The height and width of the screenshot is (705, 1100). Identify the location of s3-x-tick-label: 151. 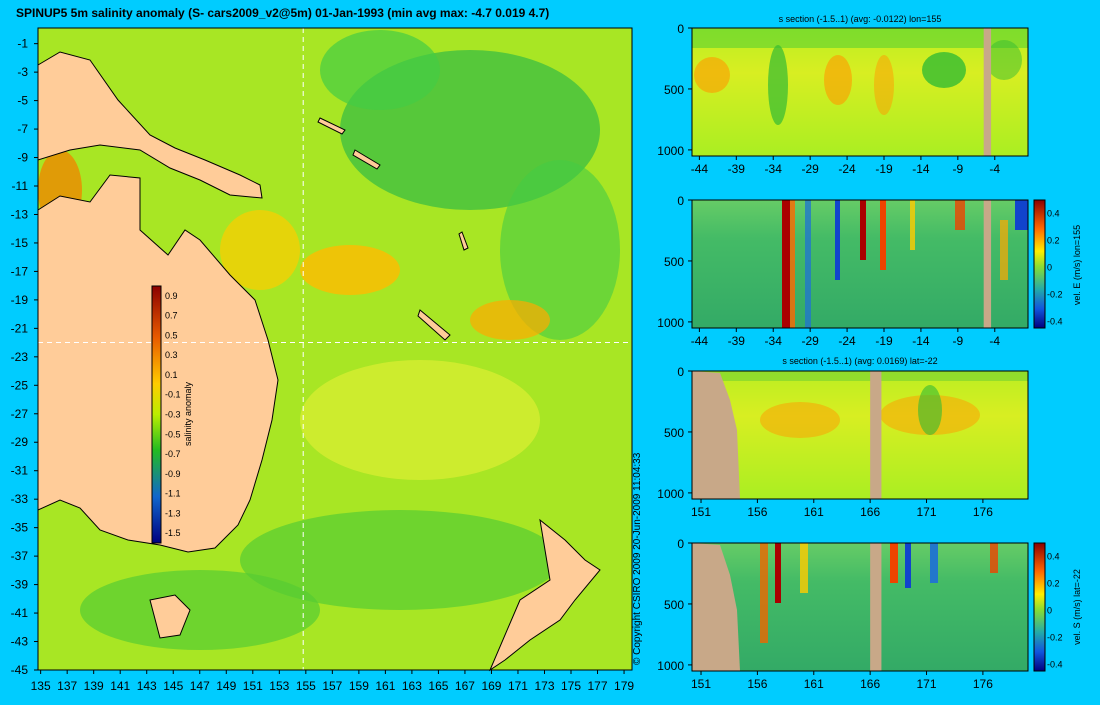
(701, 512).